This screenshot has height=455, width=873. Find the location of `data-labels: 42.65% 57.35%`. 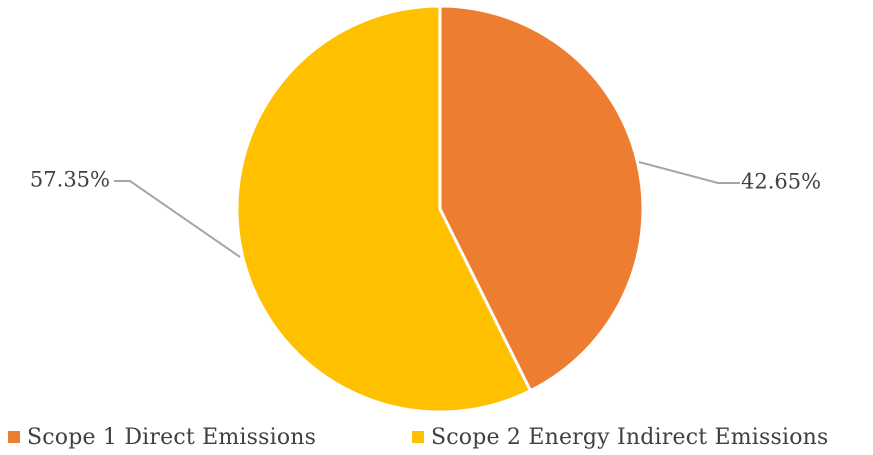

data-labels: 42.65% 57.35% is located at coordinates (425, 181).